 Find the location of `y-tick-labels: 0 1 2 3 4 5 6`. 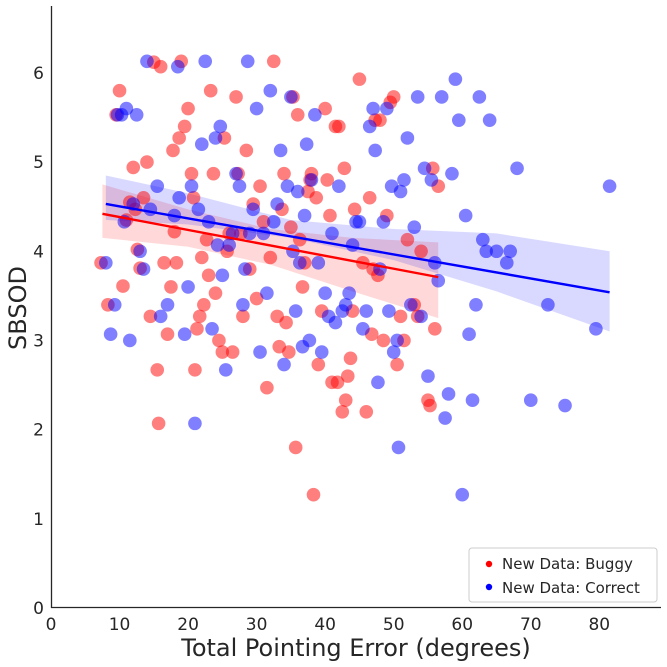

y-tick-labels: 0 1 2 3 4 5 6 is located at coordinates (38, 341).